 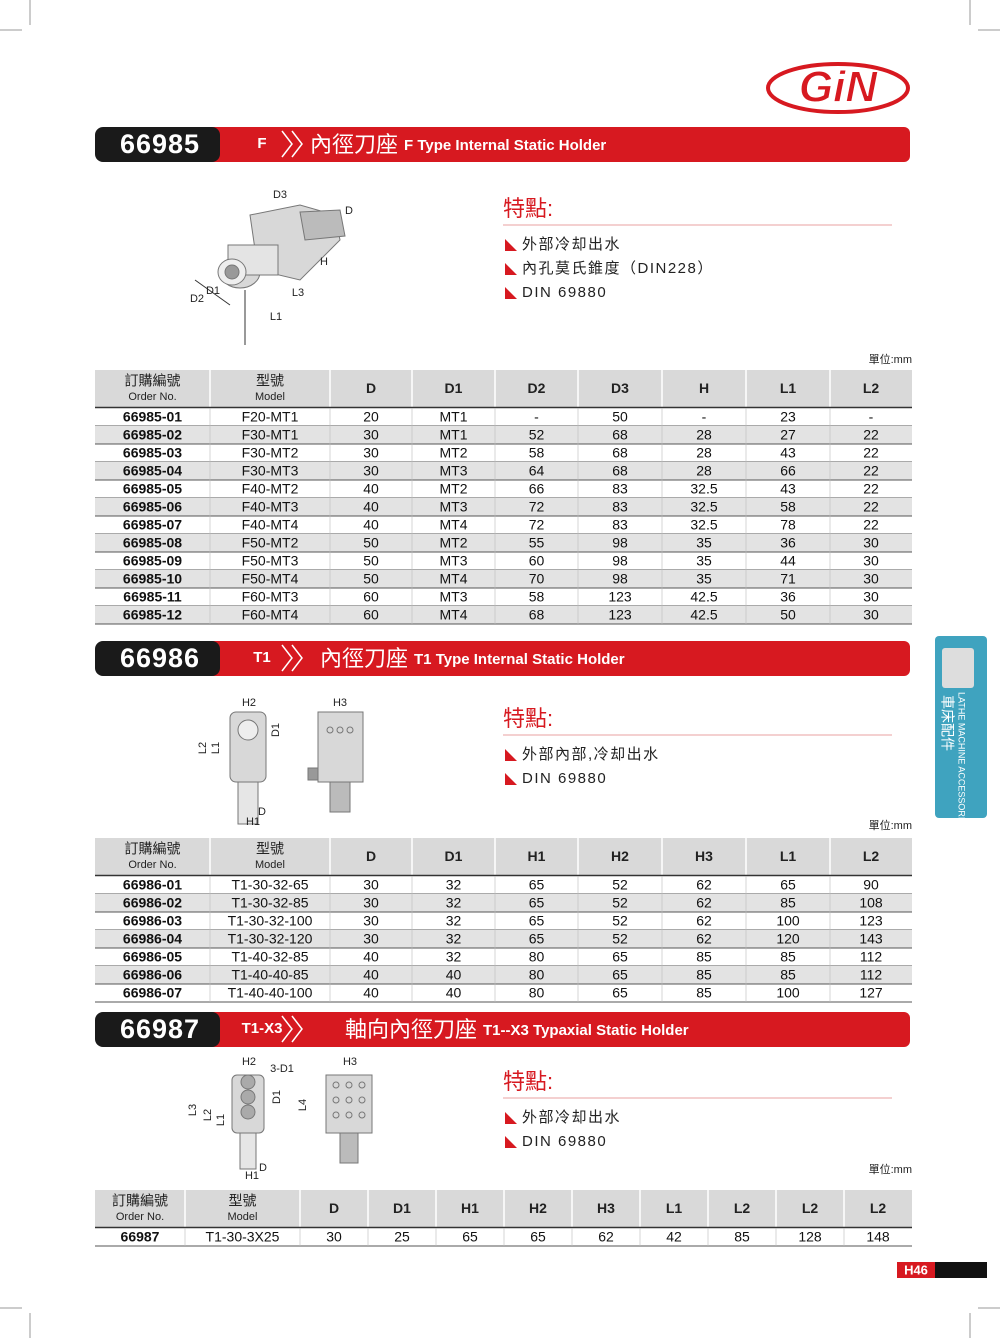 What do you see at coordinates (788, 597) in the screenshot?
I see `table-cell: 36` at bounding box center [788, 597].